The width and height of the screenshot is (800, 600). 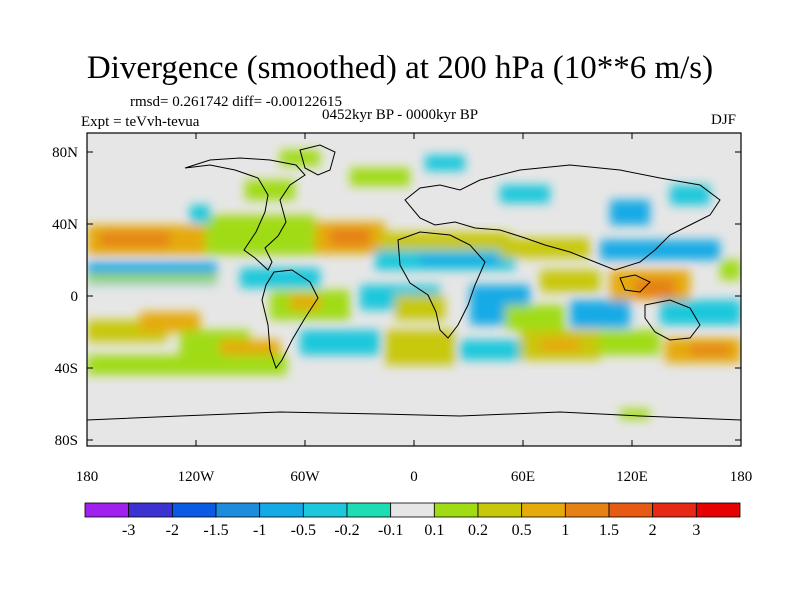 What do you see at coordinates (215, 530) in the screenshot?
I see `colorbar-label: -1.5` at bounding box center [215, 530].